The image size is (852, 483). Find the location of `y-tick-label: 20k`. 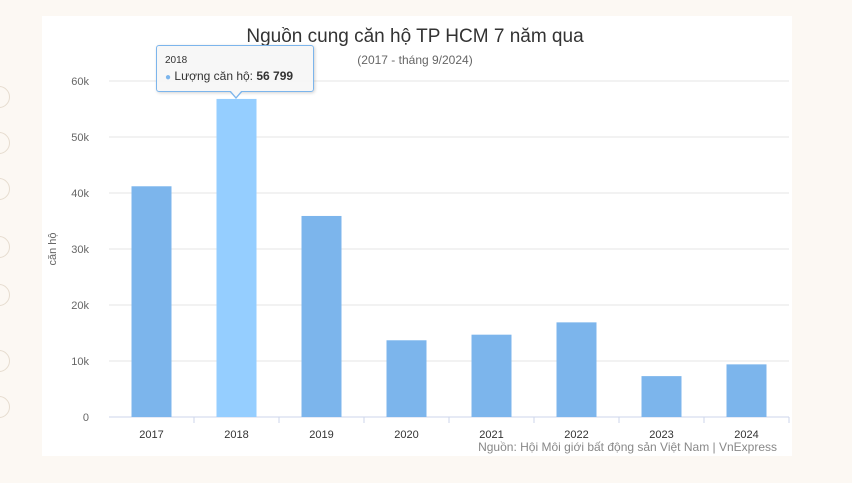

y-tick-label: 20k is located at coordinates (80, 306).